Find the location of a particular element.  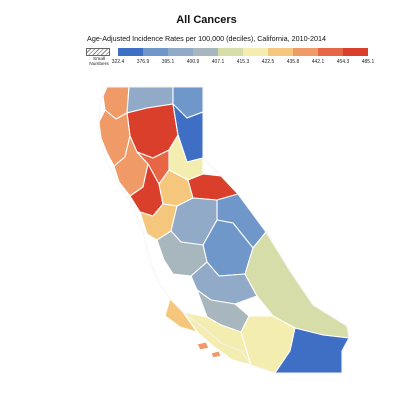

legend-break-3: 395.1 is located at coordinates (168, 62).